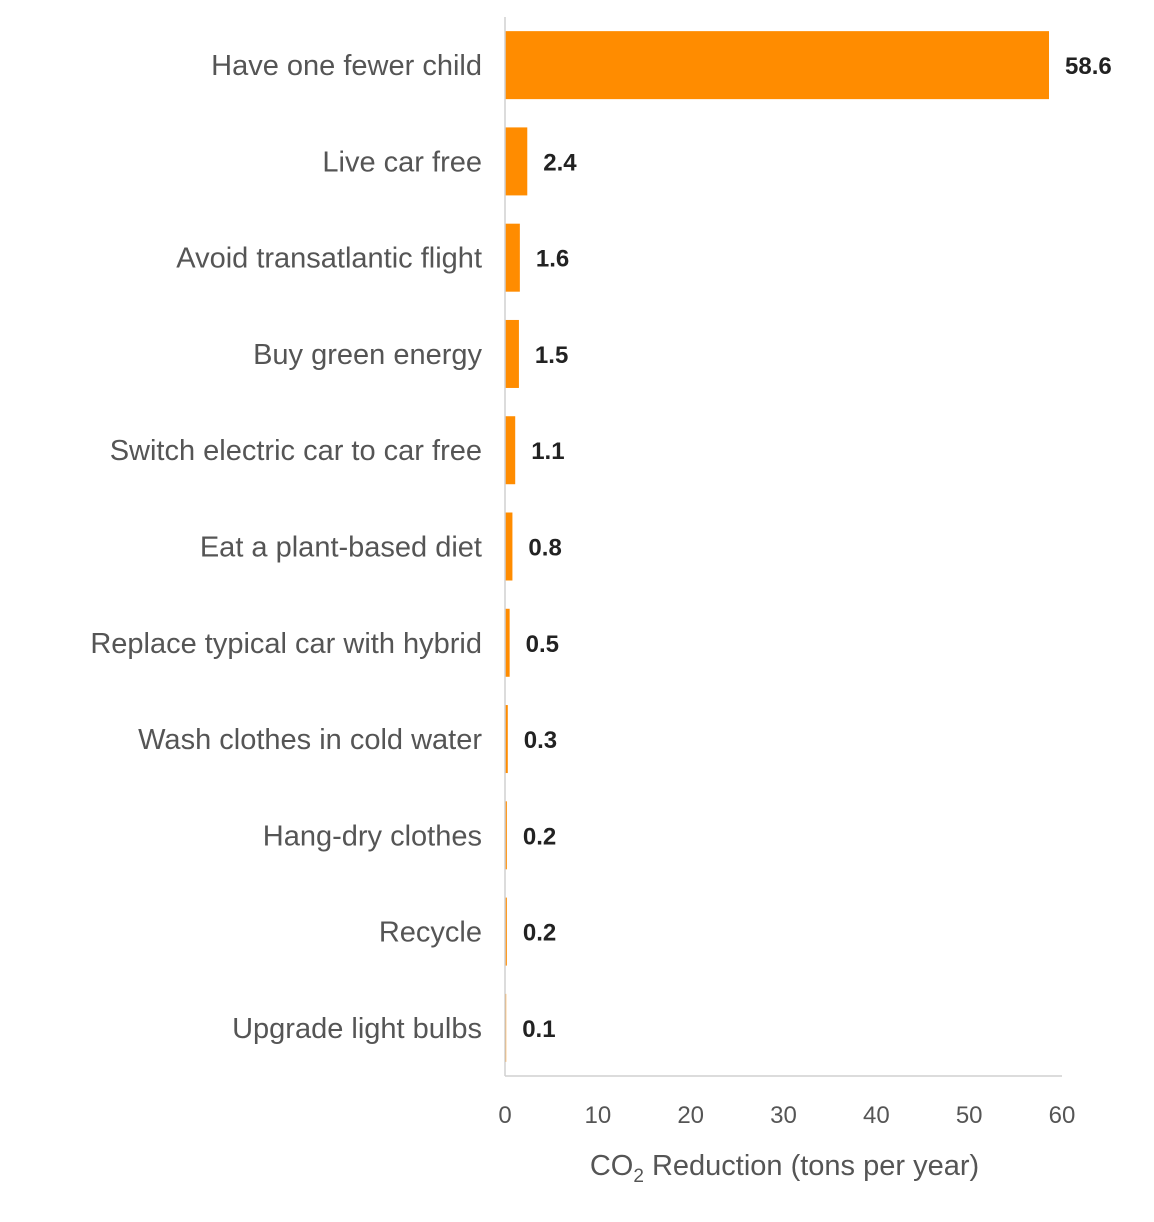 The width and height of the screenshot is (1154, 1222). I want to click on x-axis-title-prefix: CO, so click(612, 1166).